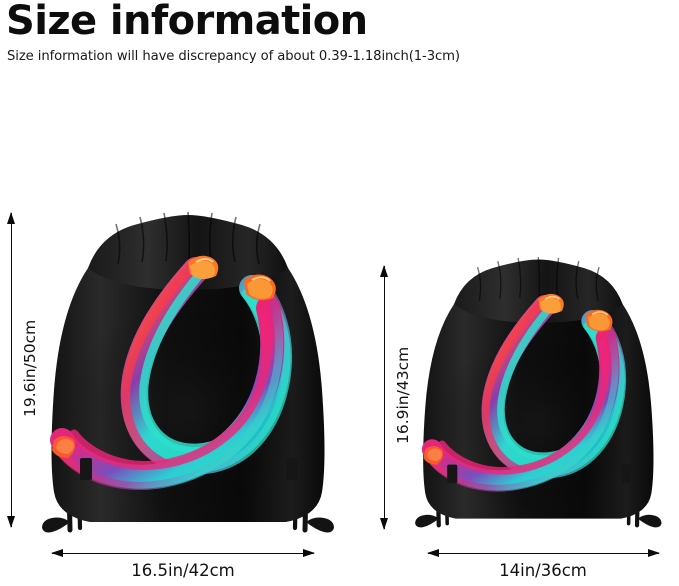 Image resolution: width=679 pixels, height=586 pixels. I want to click on small-height-arrow-top, so click(383, 271).